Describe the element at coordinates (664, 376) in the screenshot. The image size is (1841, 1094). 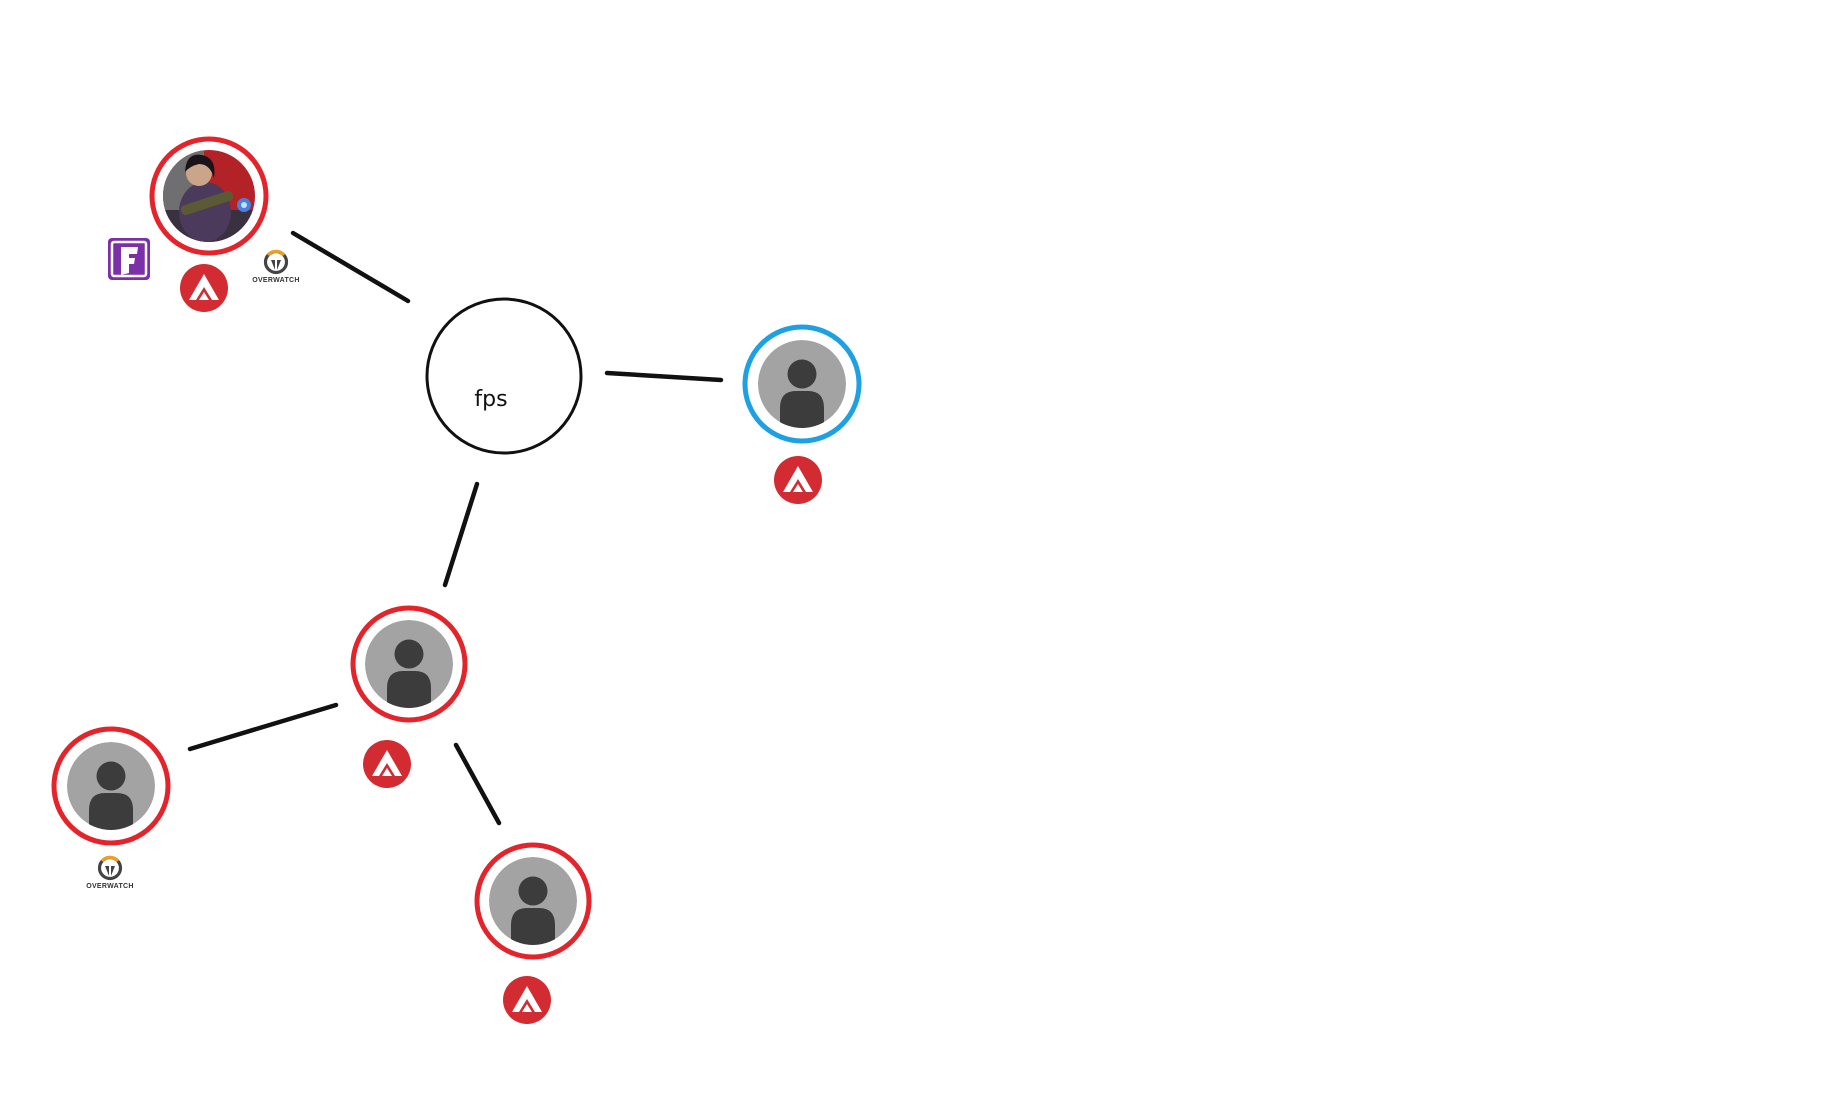
I see `edge-hub-to-right` at that location.